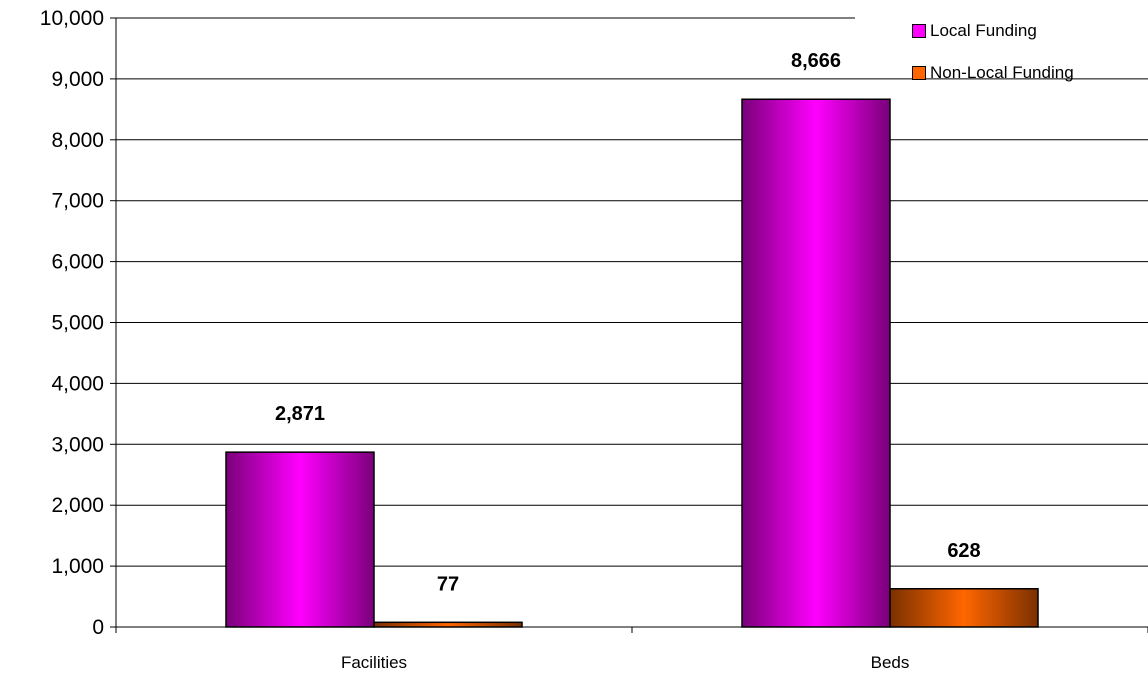  I want to click on bar-non-local-funding-facilities, so click(448, 624).